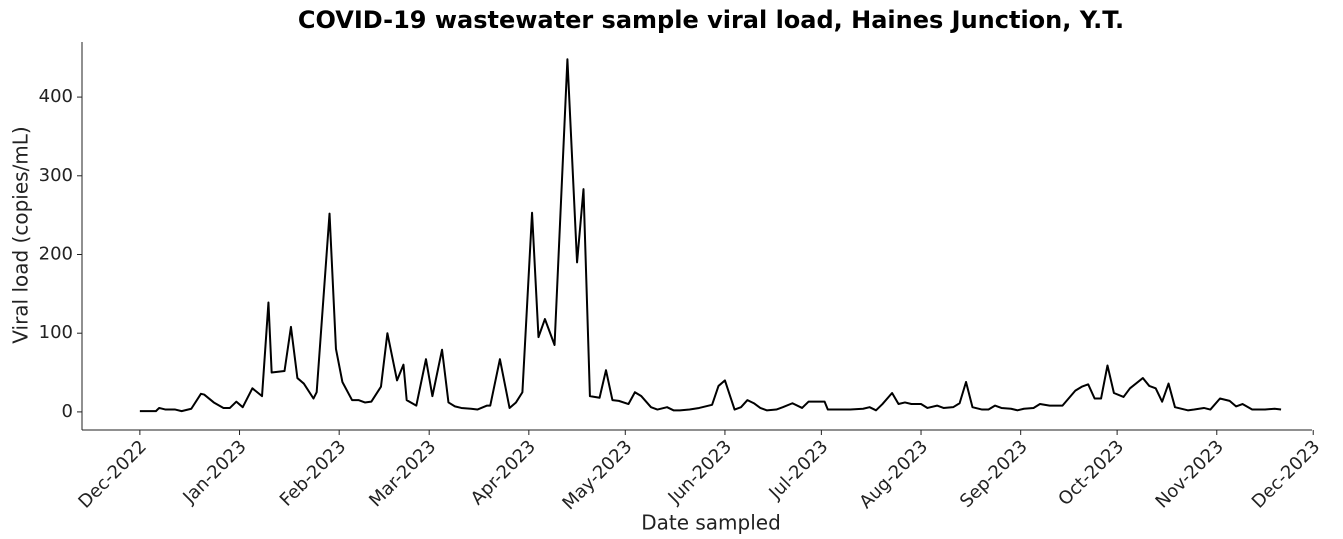 The width and height of the screenshot is (1343, 539). Describe the element at coordinates (21, 234) in the screenshot. I see `y-axis-label: Viral load (copies/mL)` at that location.